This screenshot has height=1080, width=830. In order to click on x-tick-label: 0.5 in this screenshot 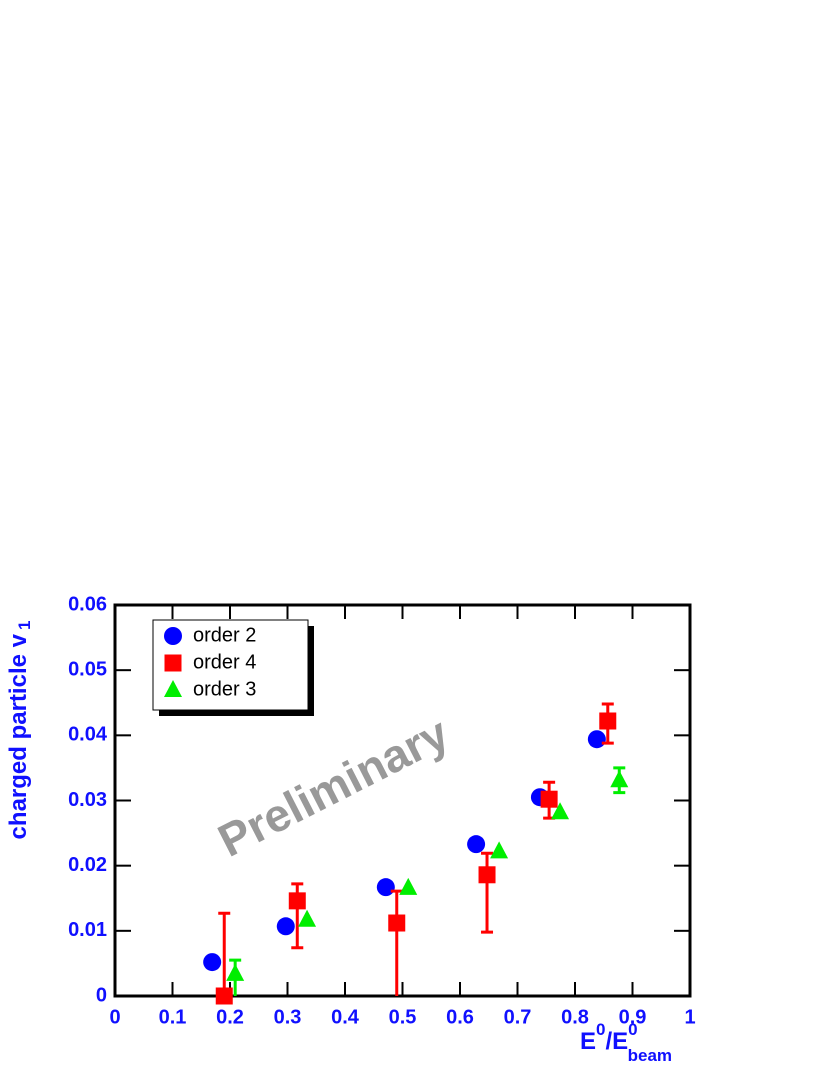, I will do `click(403, 1017)`.